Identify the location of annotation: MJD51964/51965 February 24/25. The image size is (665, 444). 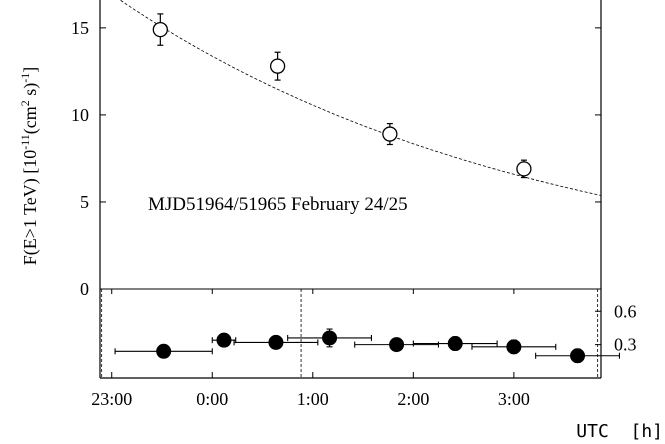
(278, 204).